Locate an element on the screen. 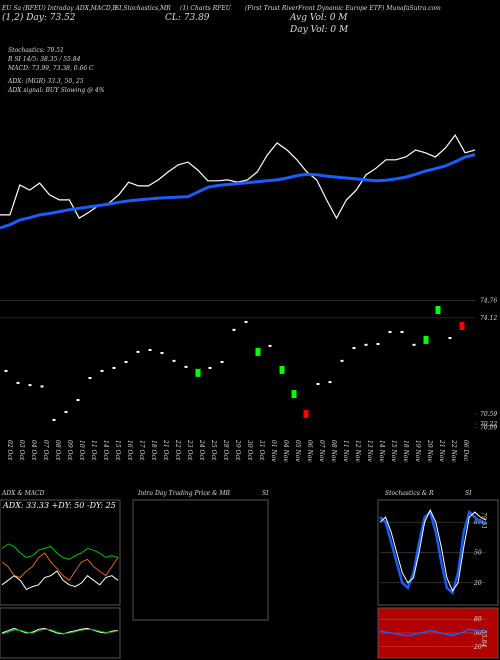 This screenshot has height=660, width=500. x-tick-label: 29 Oct is located at coordinates (237, 450).